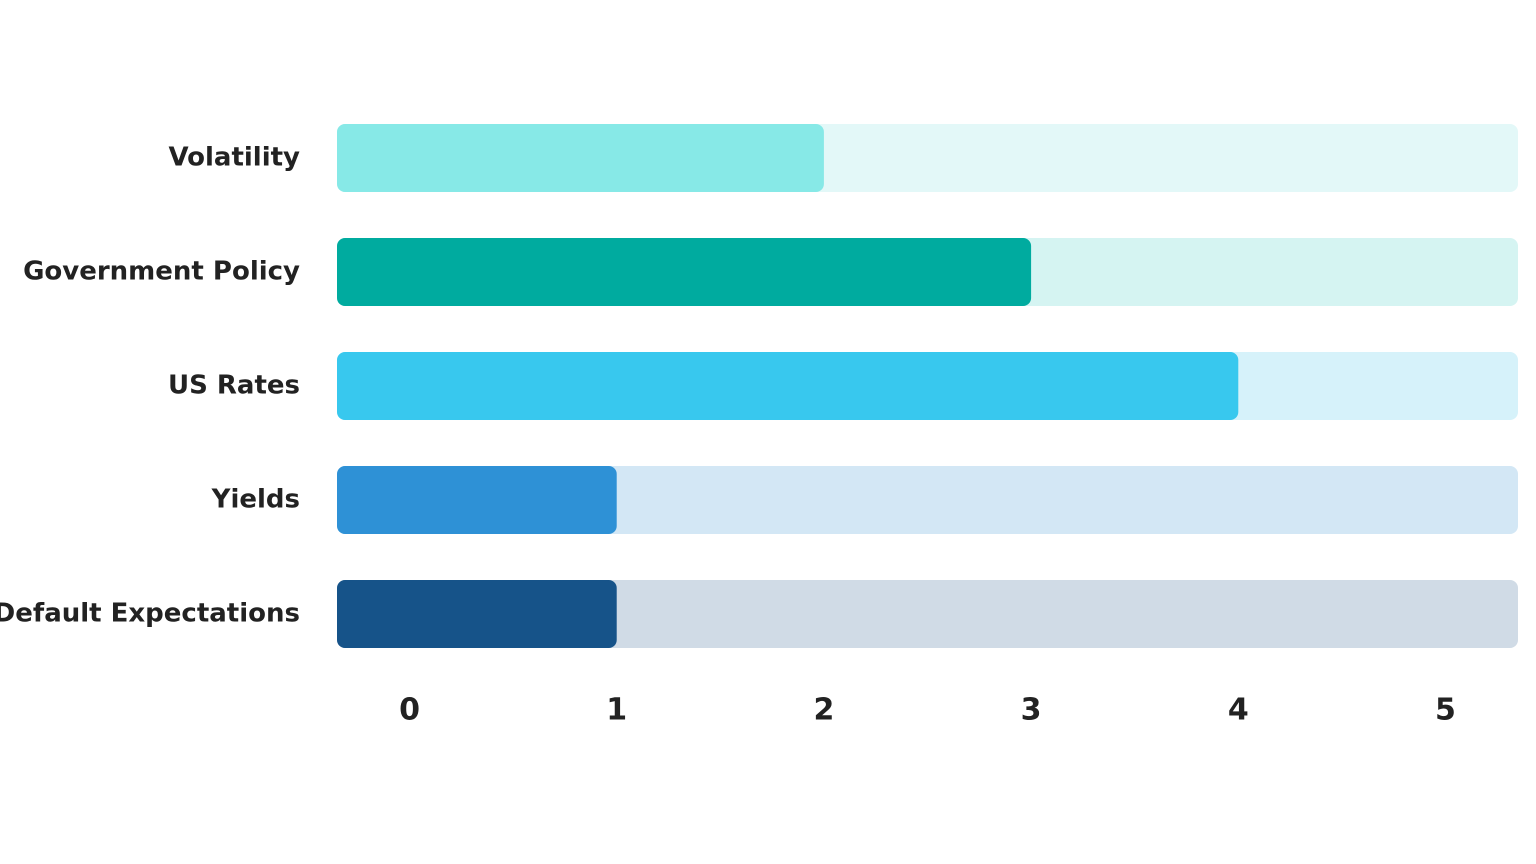 This screenshot has height=864, width=1536. Describe the element at coordinates (1445, 710) in the screenshot. I see `x-tick-label: 5` at that location.